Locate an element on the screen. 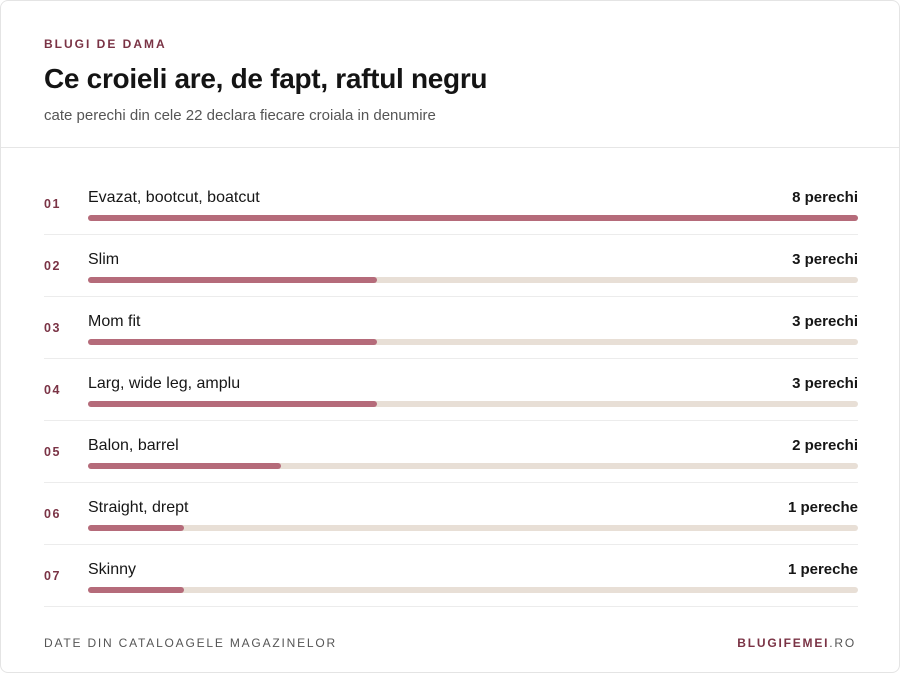 This screenshot has height=673, width=900. bar-row: 01 Evazat, bootcut, boatcut 8 perechi is located at coordinates (451, 204).